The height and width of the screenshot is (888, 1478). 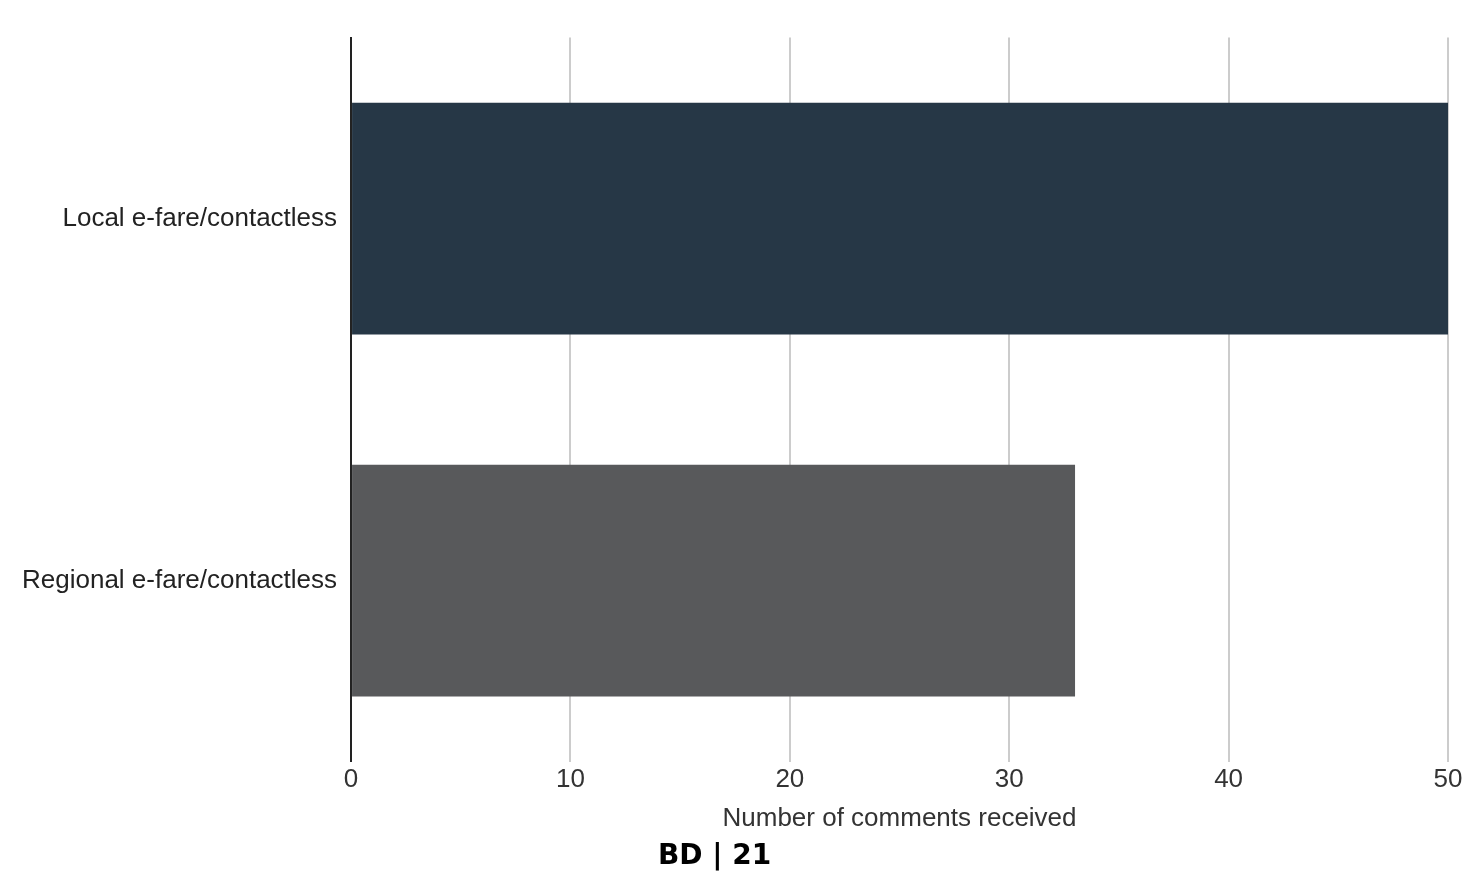 I want to click on x-tick-label: 30, so click(x=1009, y=778).